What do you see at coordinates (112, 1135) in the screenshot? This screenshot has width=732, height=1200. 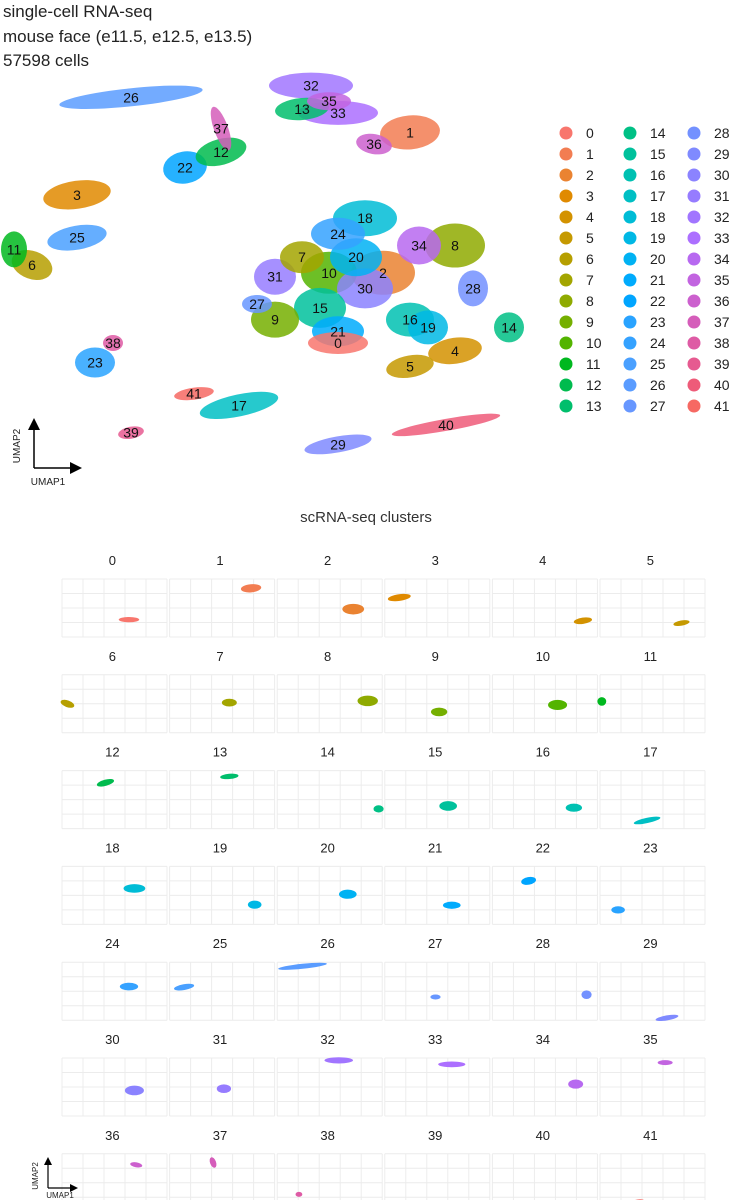 I see `cluster-panel-title-36: 36` at bounding box center [112, 1135].